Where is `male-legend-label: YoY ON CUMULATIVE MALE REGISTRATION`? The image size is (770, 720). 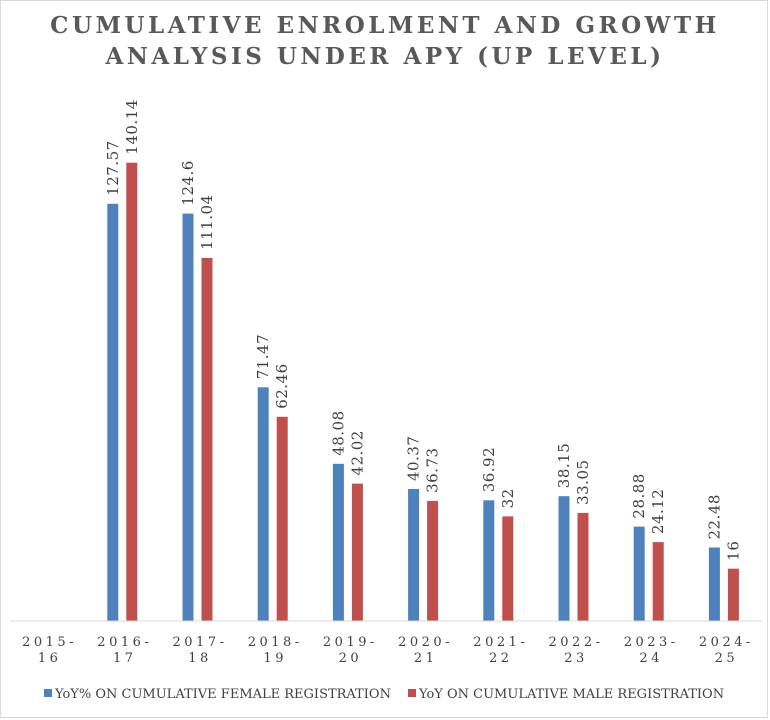 male-legend-label: YoY ON CUMULATIVE MALE REGISTRATION is located at coordinates (571, 694).